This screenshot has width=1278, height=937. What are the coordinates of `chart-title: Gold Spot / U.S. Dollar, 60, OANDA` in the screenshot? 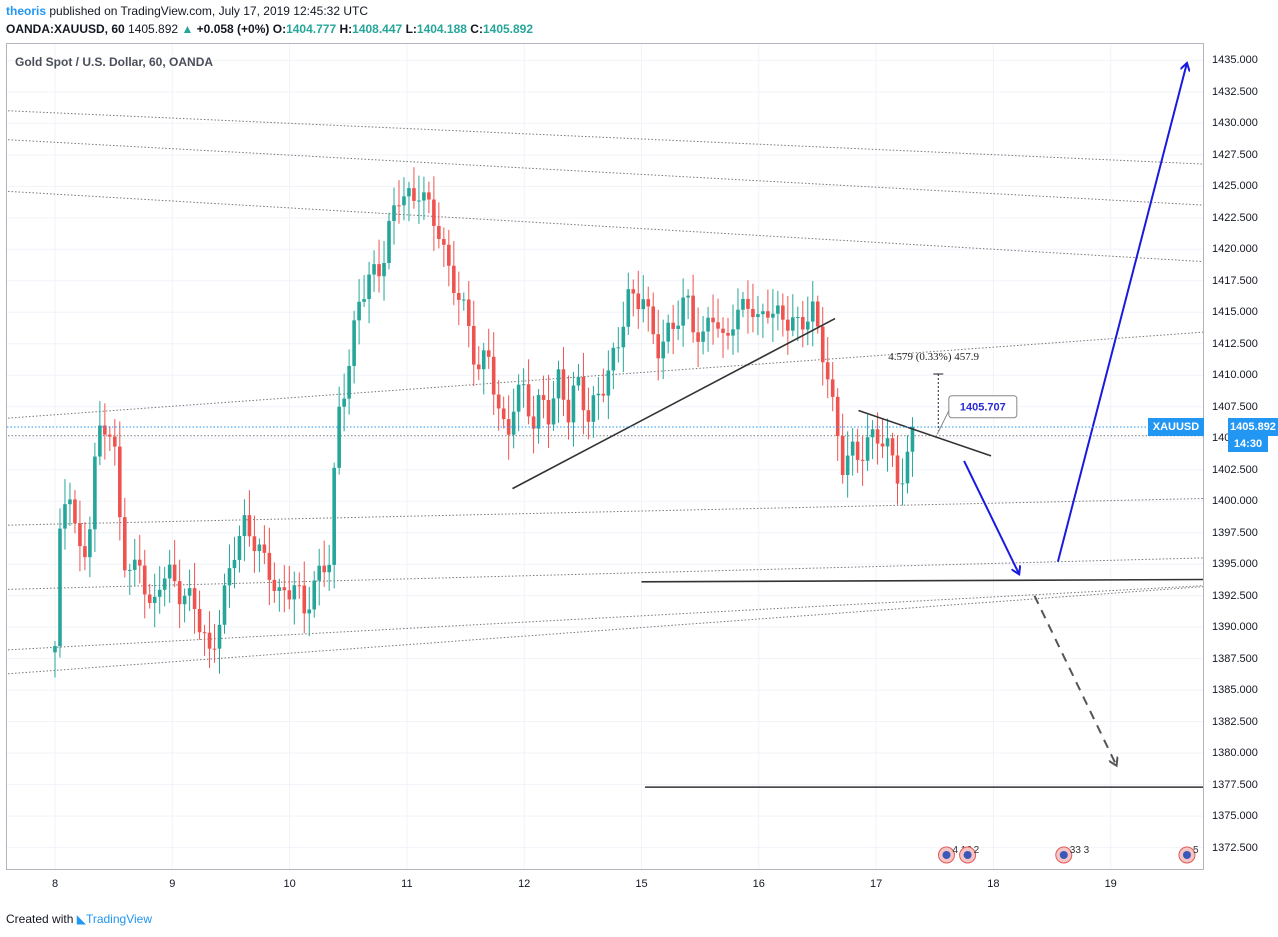 It's located at (114, 62).